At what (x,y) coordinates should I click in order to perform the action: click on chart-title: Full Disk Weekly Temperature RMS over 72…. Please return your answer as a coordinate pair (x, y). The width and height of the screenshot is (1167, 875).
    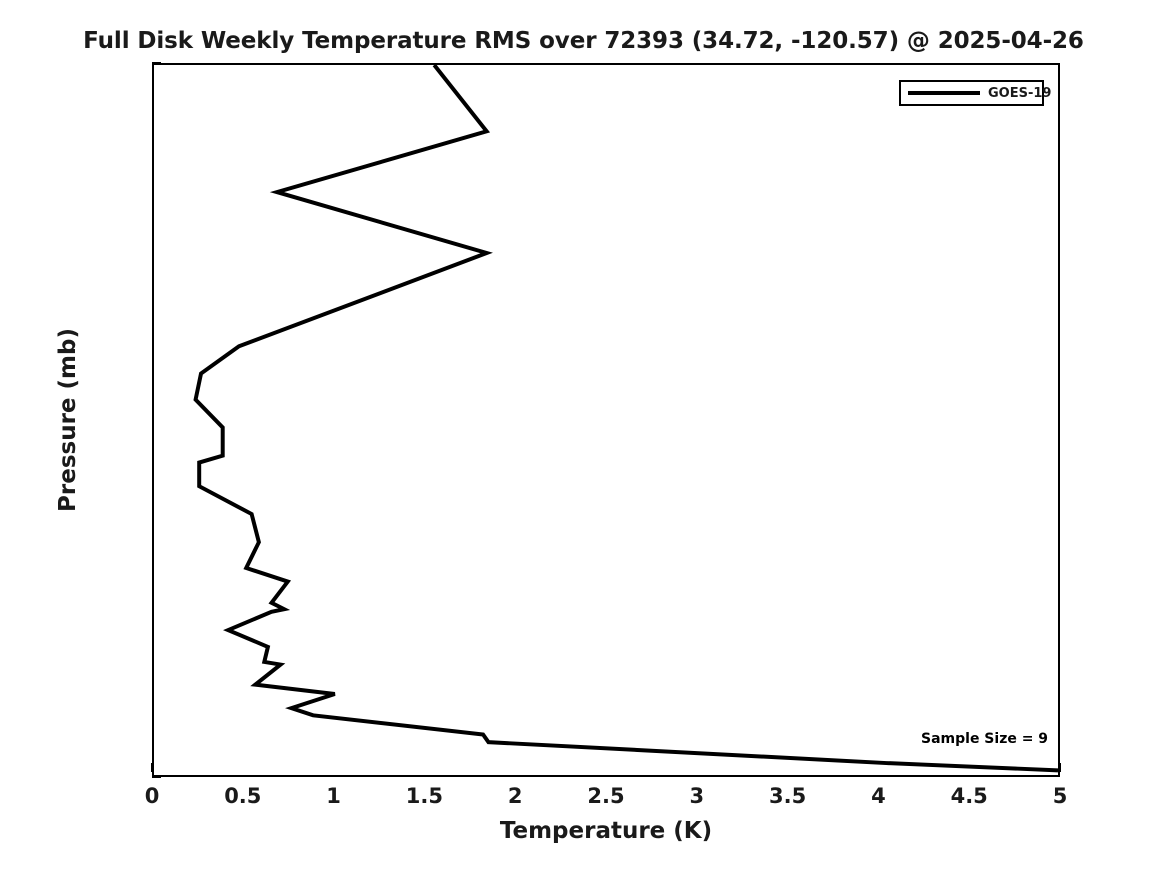
    Looking at the image, I should click on (583, 41).